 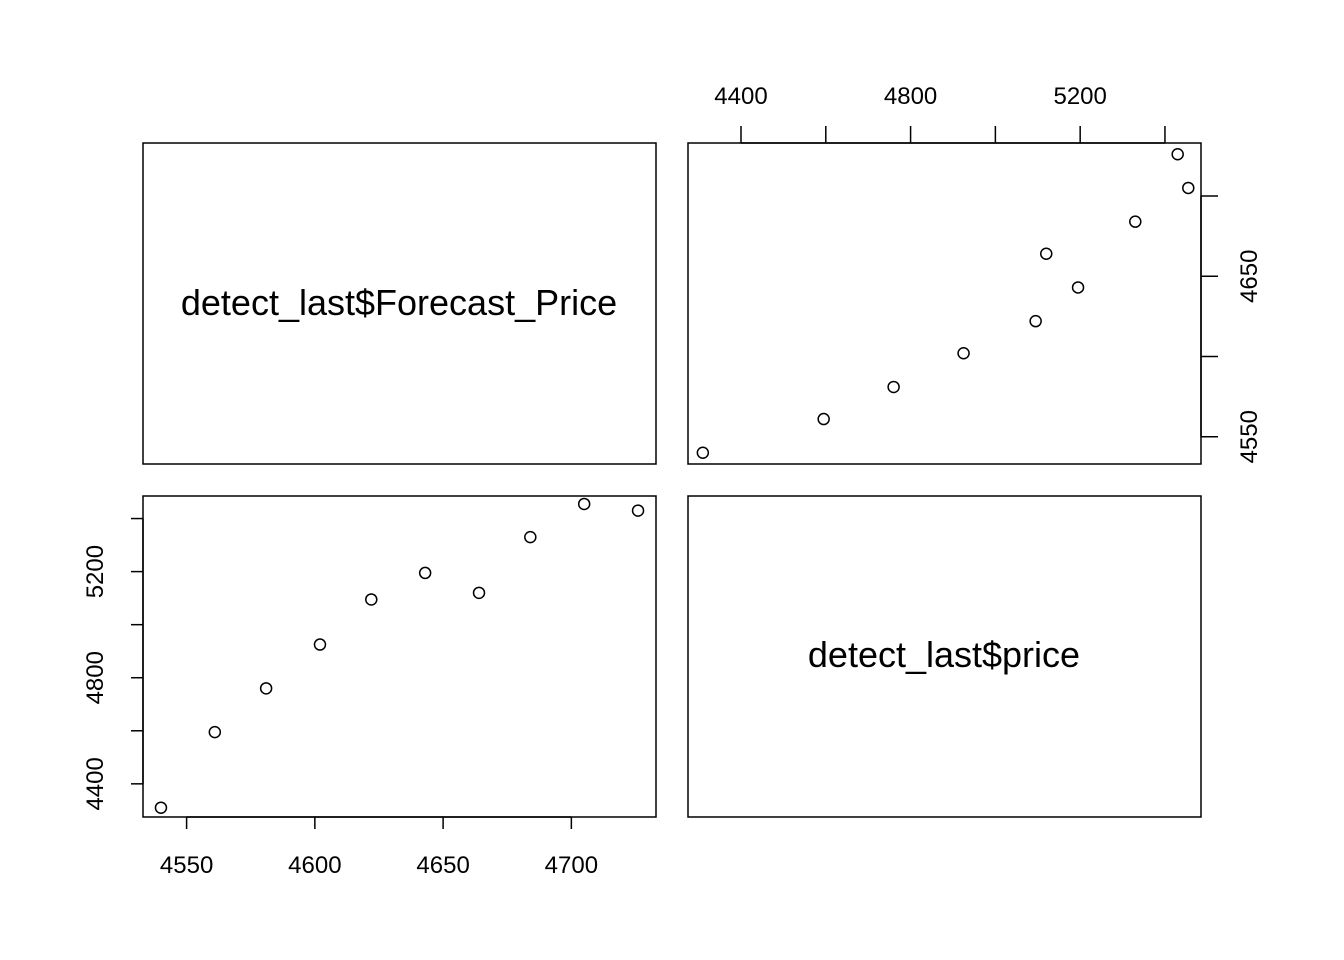 What do you see at coordinates (1079, 96) in the screenshot?
I see `x-axis-top-tick-label-2: 5200` at bounding box center [1079, 96].